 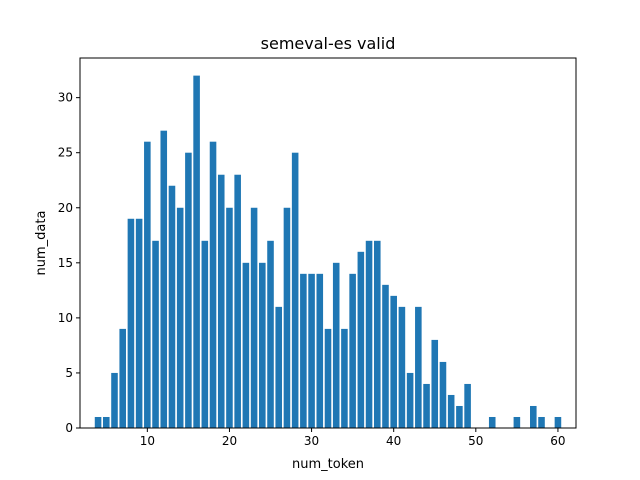 I want to click on x-tick-label-20: 20, so click(x=229, y=441).